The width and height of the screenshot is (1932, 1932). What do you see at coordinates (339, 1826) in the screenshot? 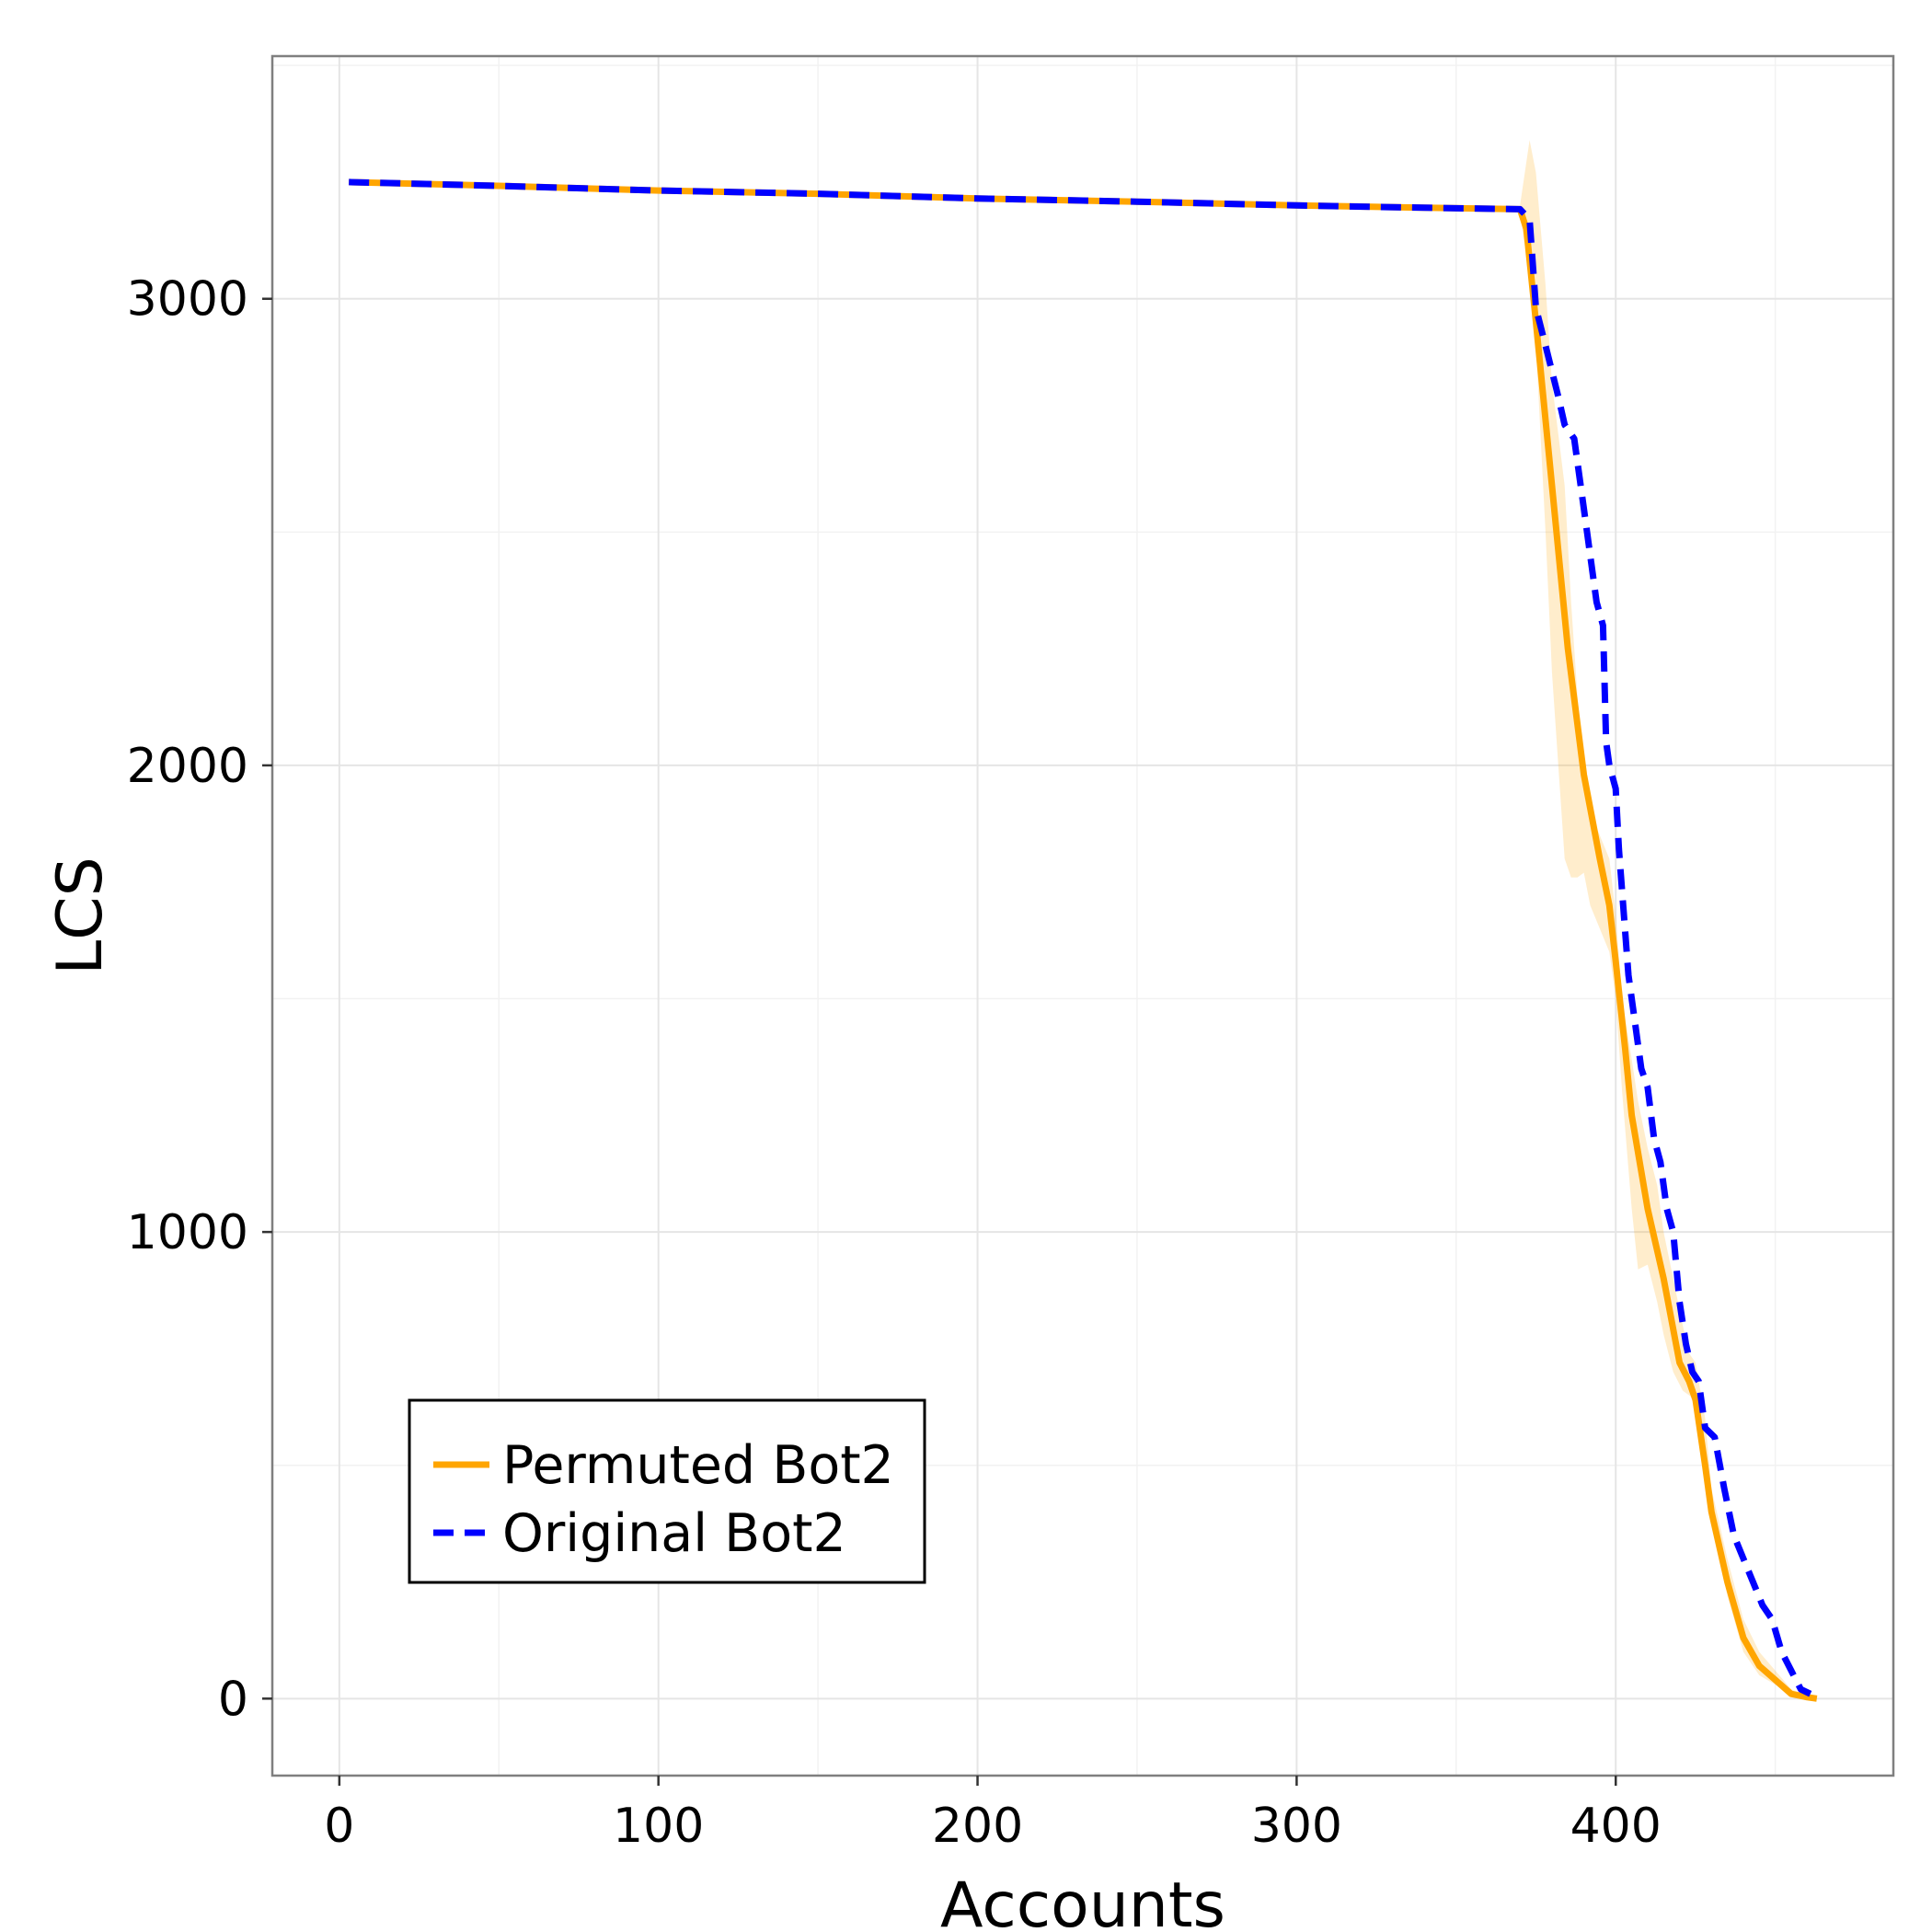
I see `x-tick-label: 0` at bounding box center [339, 1826].